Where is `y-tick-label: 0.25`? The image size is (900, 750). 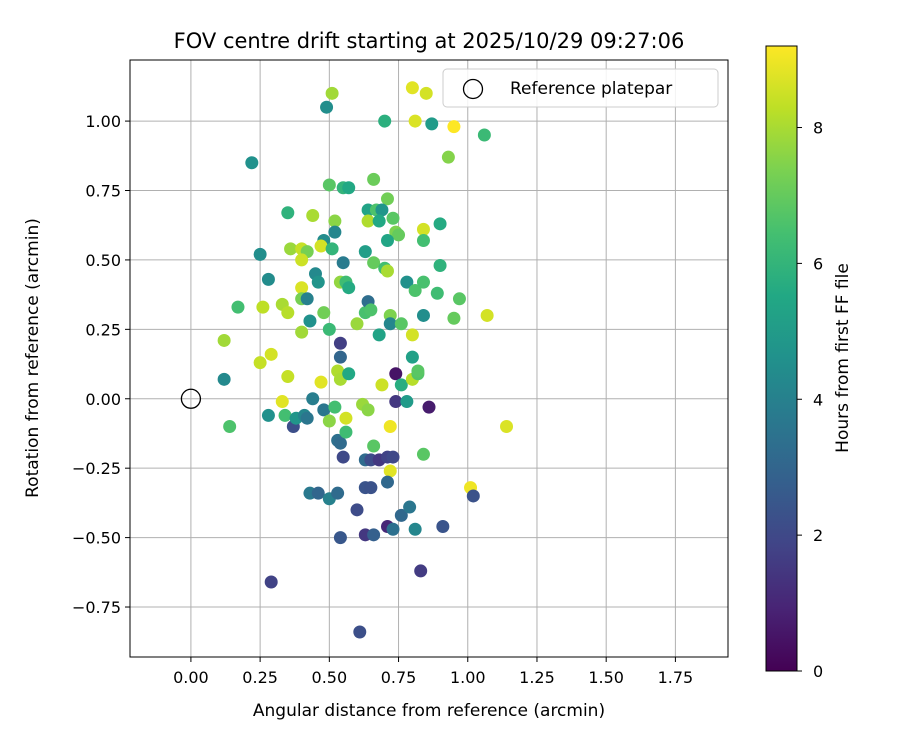
y-tick-label: 0.25 is located at coordinates (103, 329).